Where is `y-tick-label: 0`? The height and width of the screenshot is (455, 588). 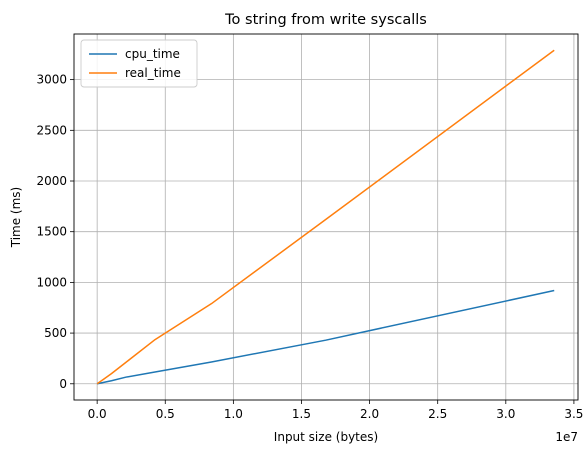 y-tick-label: 0 is located at coordinates (63, 384).